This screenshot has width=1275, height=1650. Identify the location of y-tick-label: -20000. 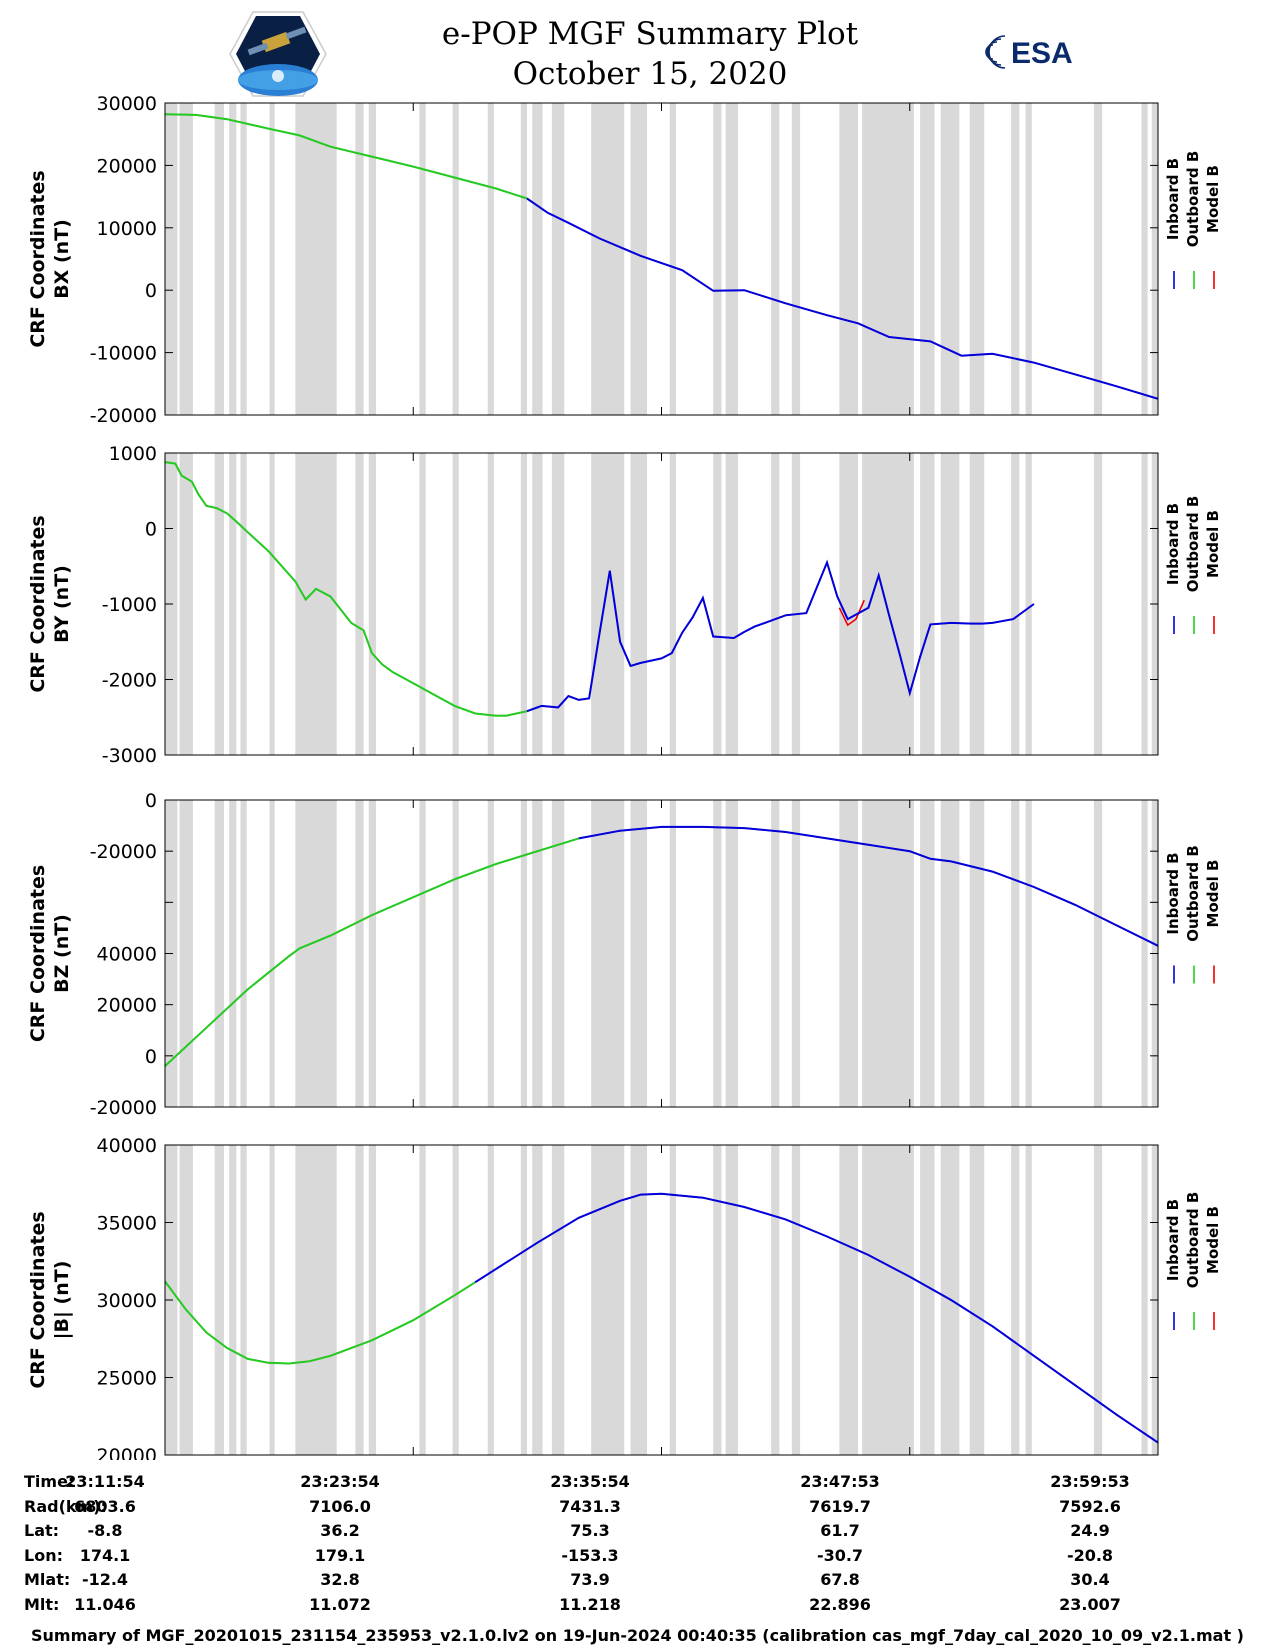
(123, 852).